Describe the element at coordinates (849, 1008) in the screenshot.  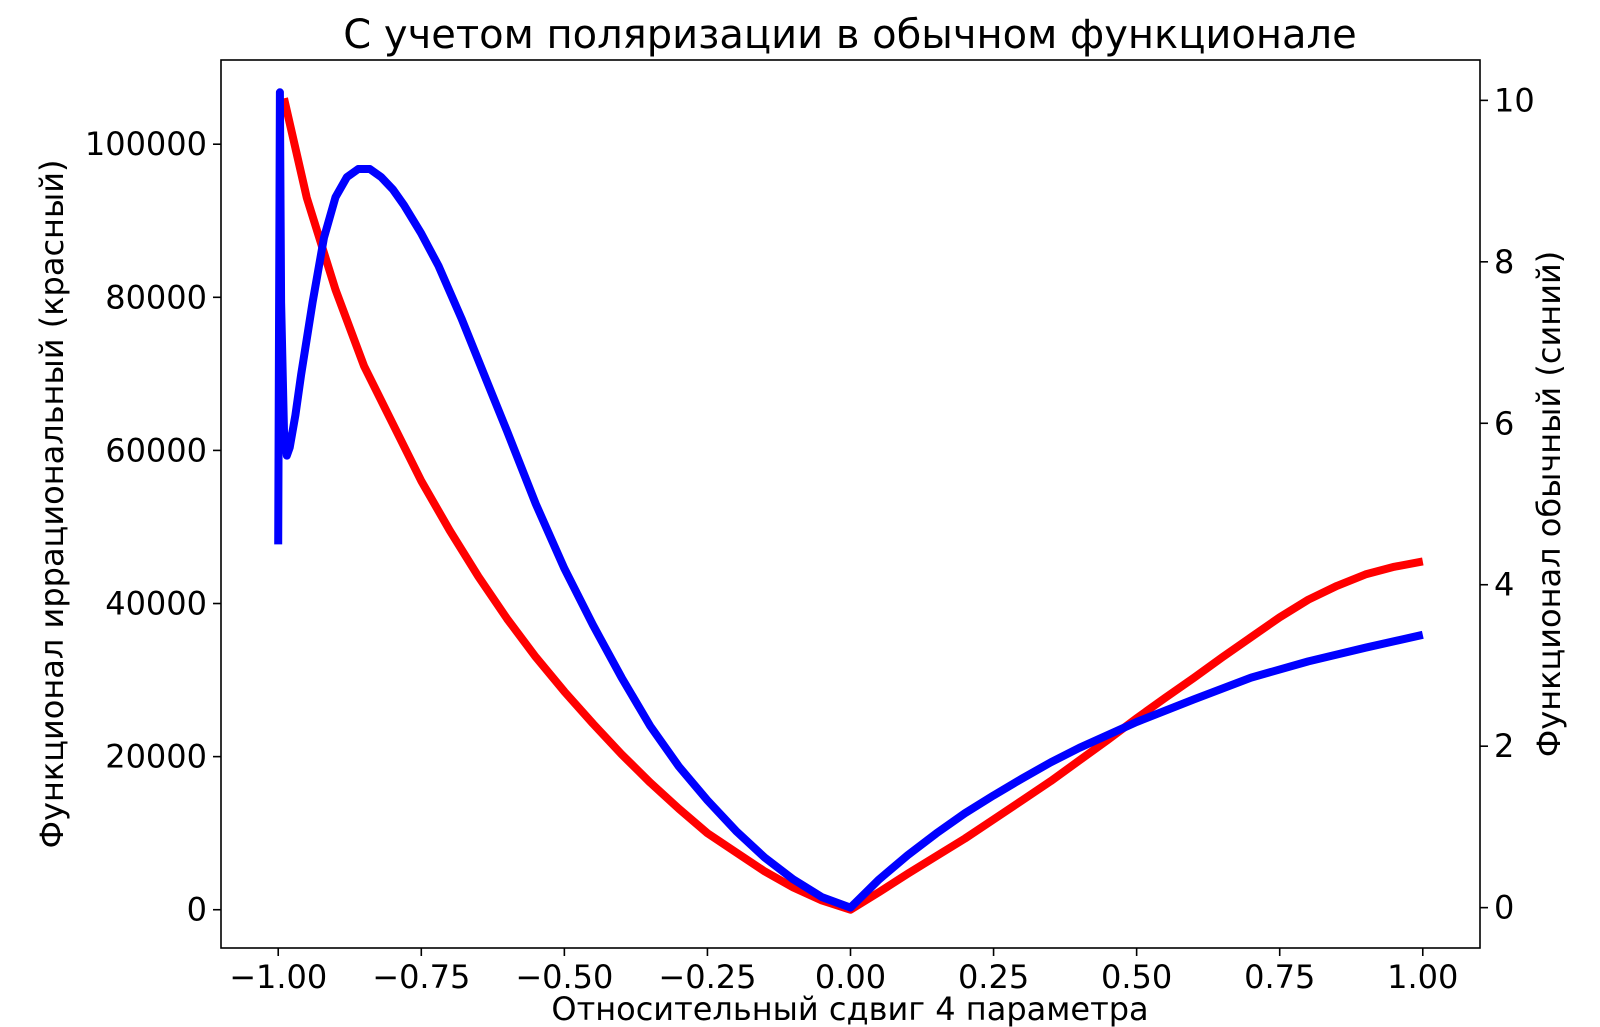
I see `x-axis-label: Относительный сдвиг 4 параметра` at that location.